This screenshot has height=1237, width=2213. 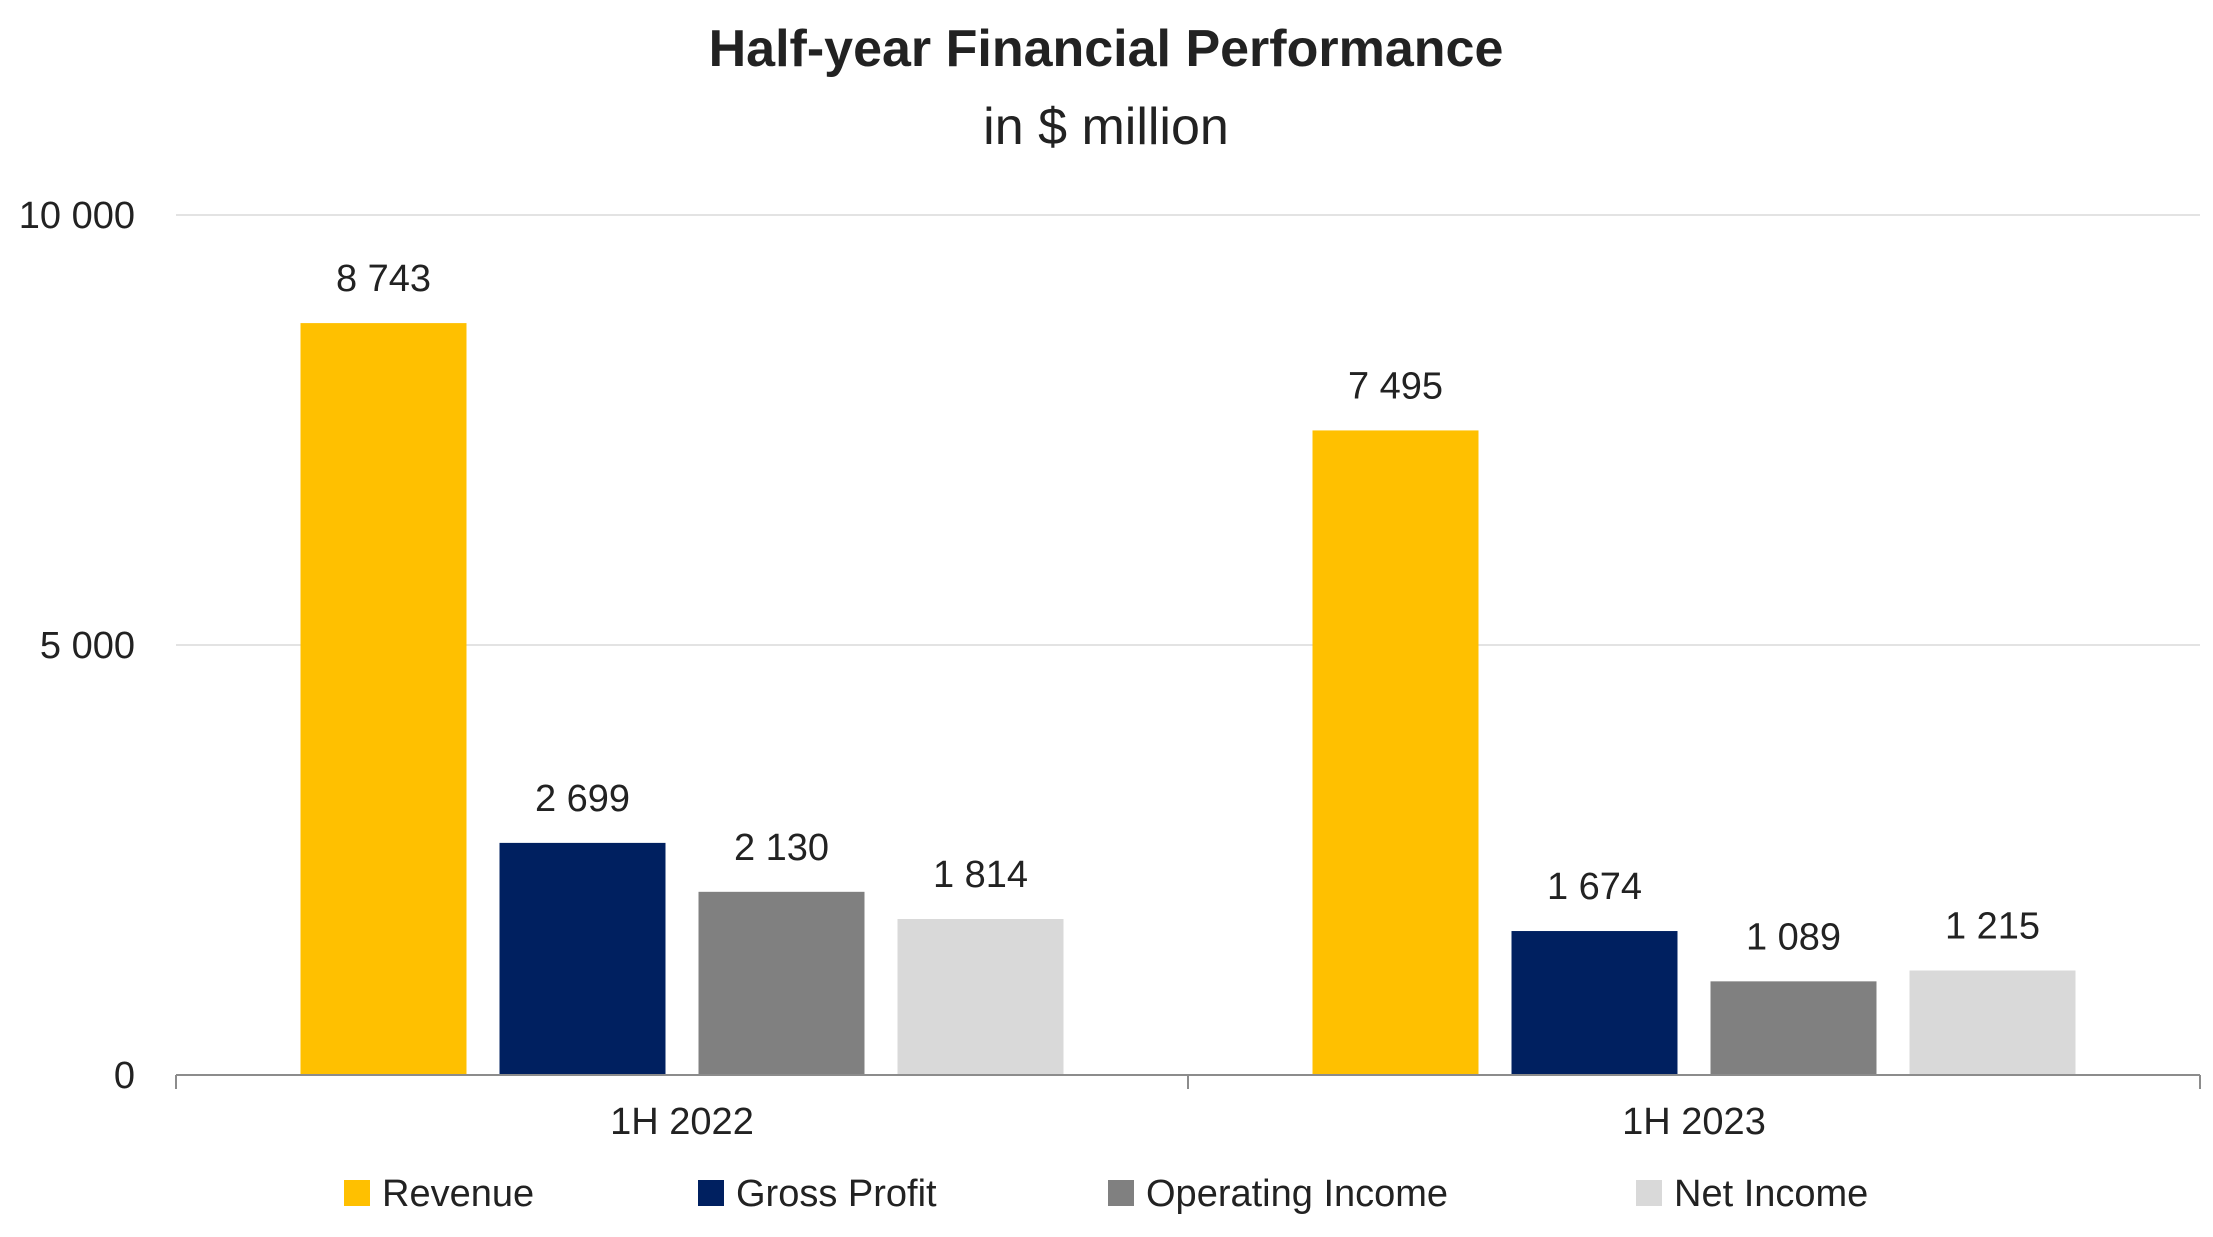 What do you see at coordinates (1793, 937) in the screenshot?
I see `data-label: 1 089` at bounding box center [1793, 937].